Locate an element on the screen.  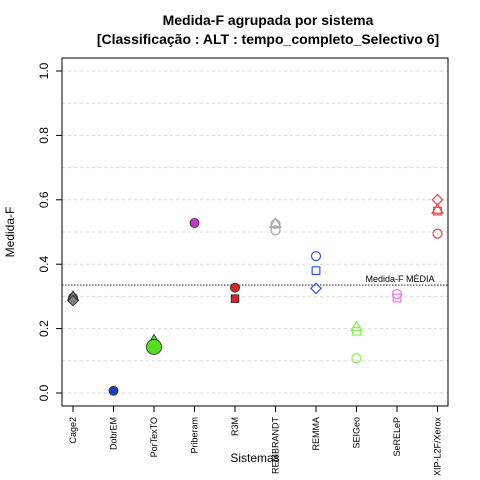
y-axis: 0.0 0.2 0.4 0.6 0.8 1.0 is located at coordinates (49, 231).